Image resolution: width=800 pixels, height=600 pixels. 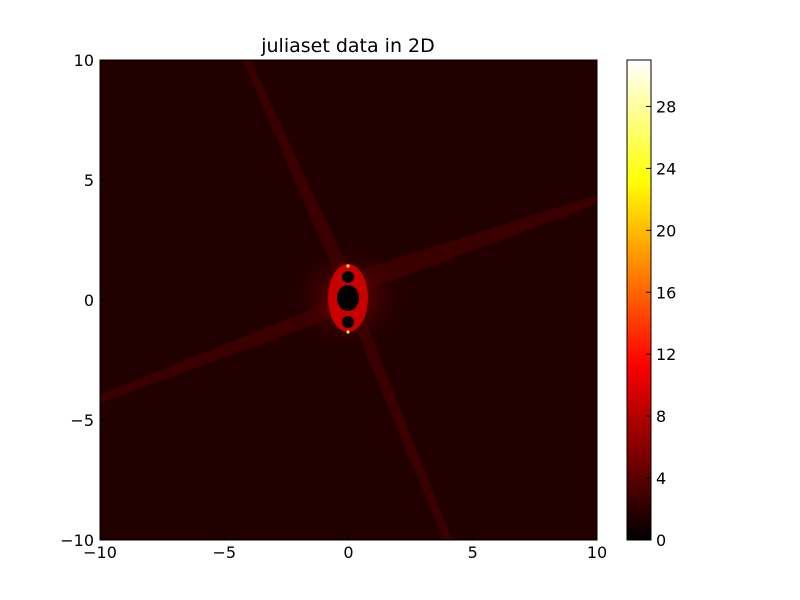 What do you see at coordinates (666, 292) in the screenshot?
I see `colorbar-tick-label: 16` at bounding box center [666, 292].